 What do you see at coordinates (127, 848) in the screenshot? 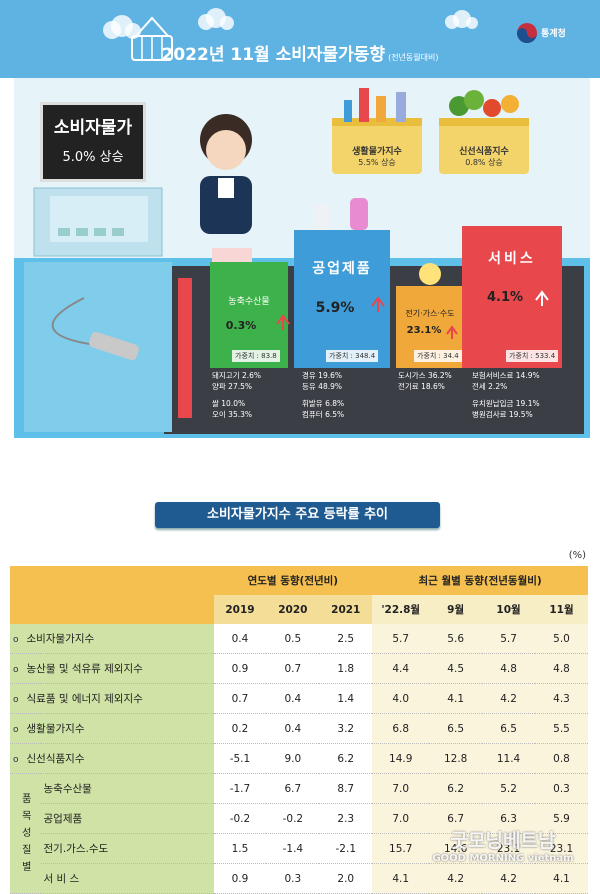
I see `row-label: 전기.가스.수도` at bounding box center [127, 848].